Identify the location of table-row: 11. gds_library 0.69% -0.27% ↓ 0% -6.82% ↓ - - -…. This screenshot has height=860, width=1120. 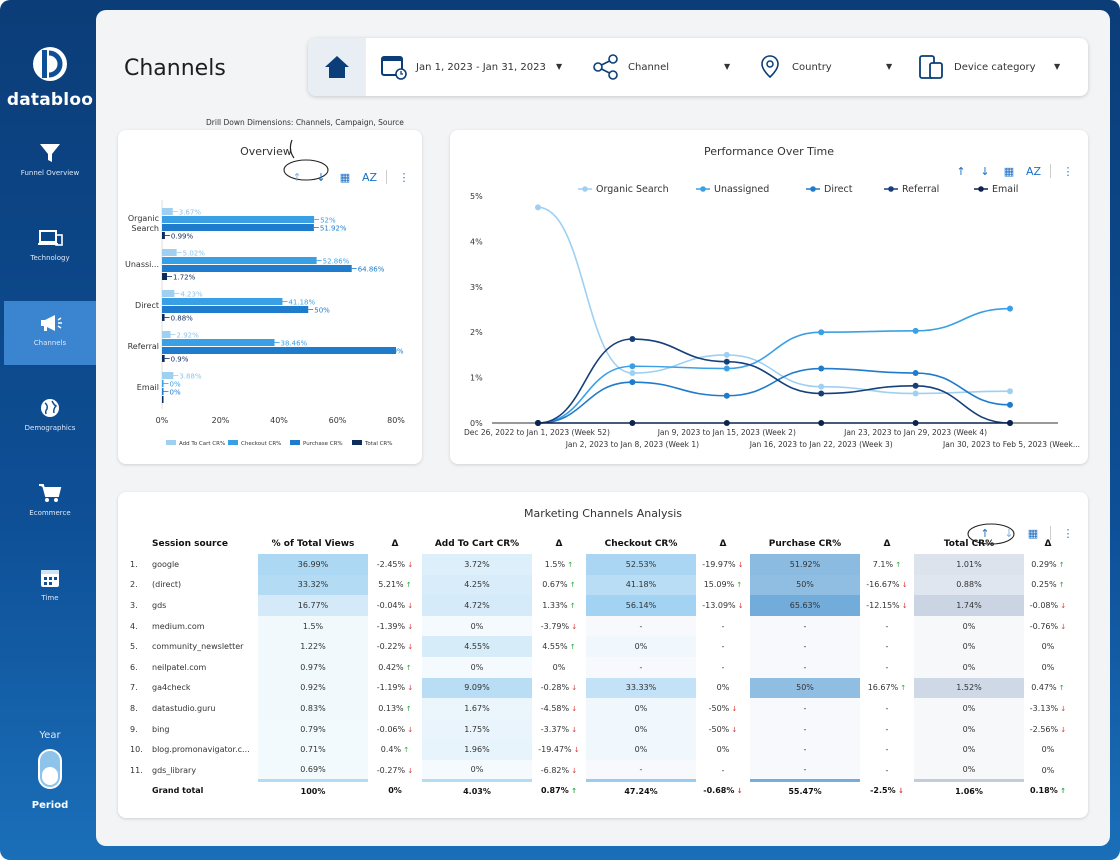
(599, 770).